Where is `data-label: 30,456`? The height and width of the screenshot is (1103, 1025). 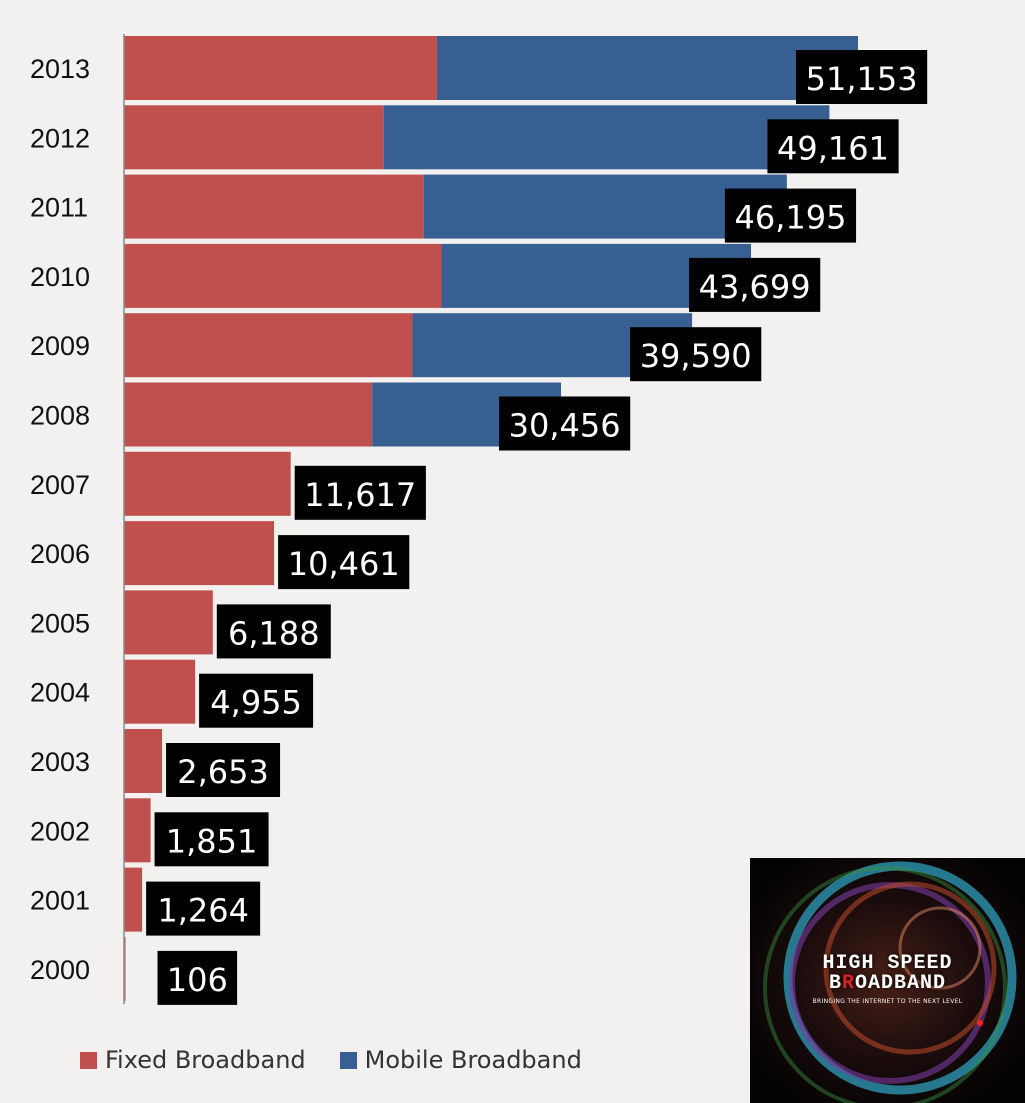
data-label: 30,456 is located at coordinates (565, 426).